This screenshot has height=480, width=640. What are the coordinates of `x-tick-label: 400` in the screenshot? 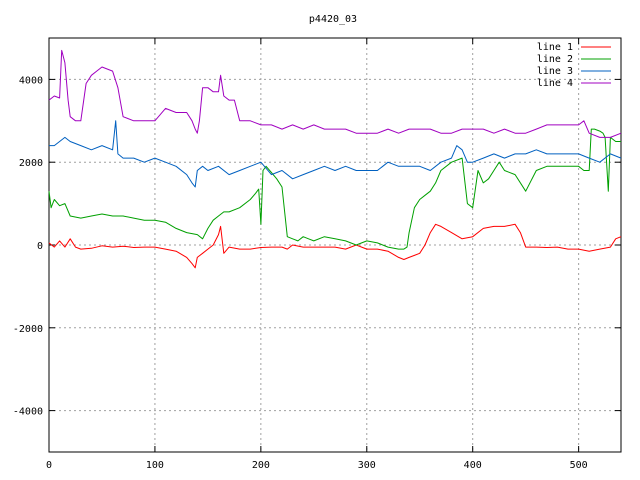 It's located at (473, 465).